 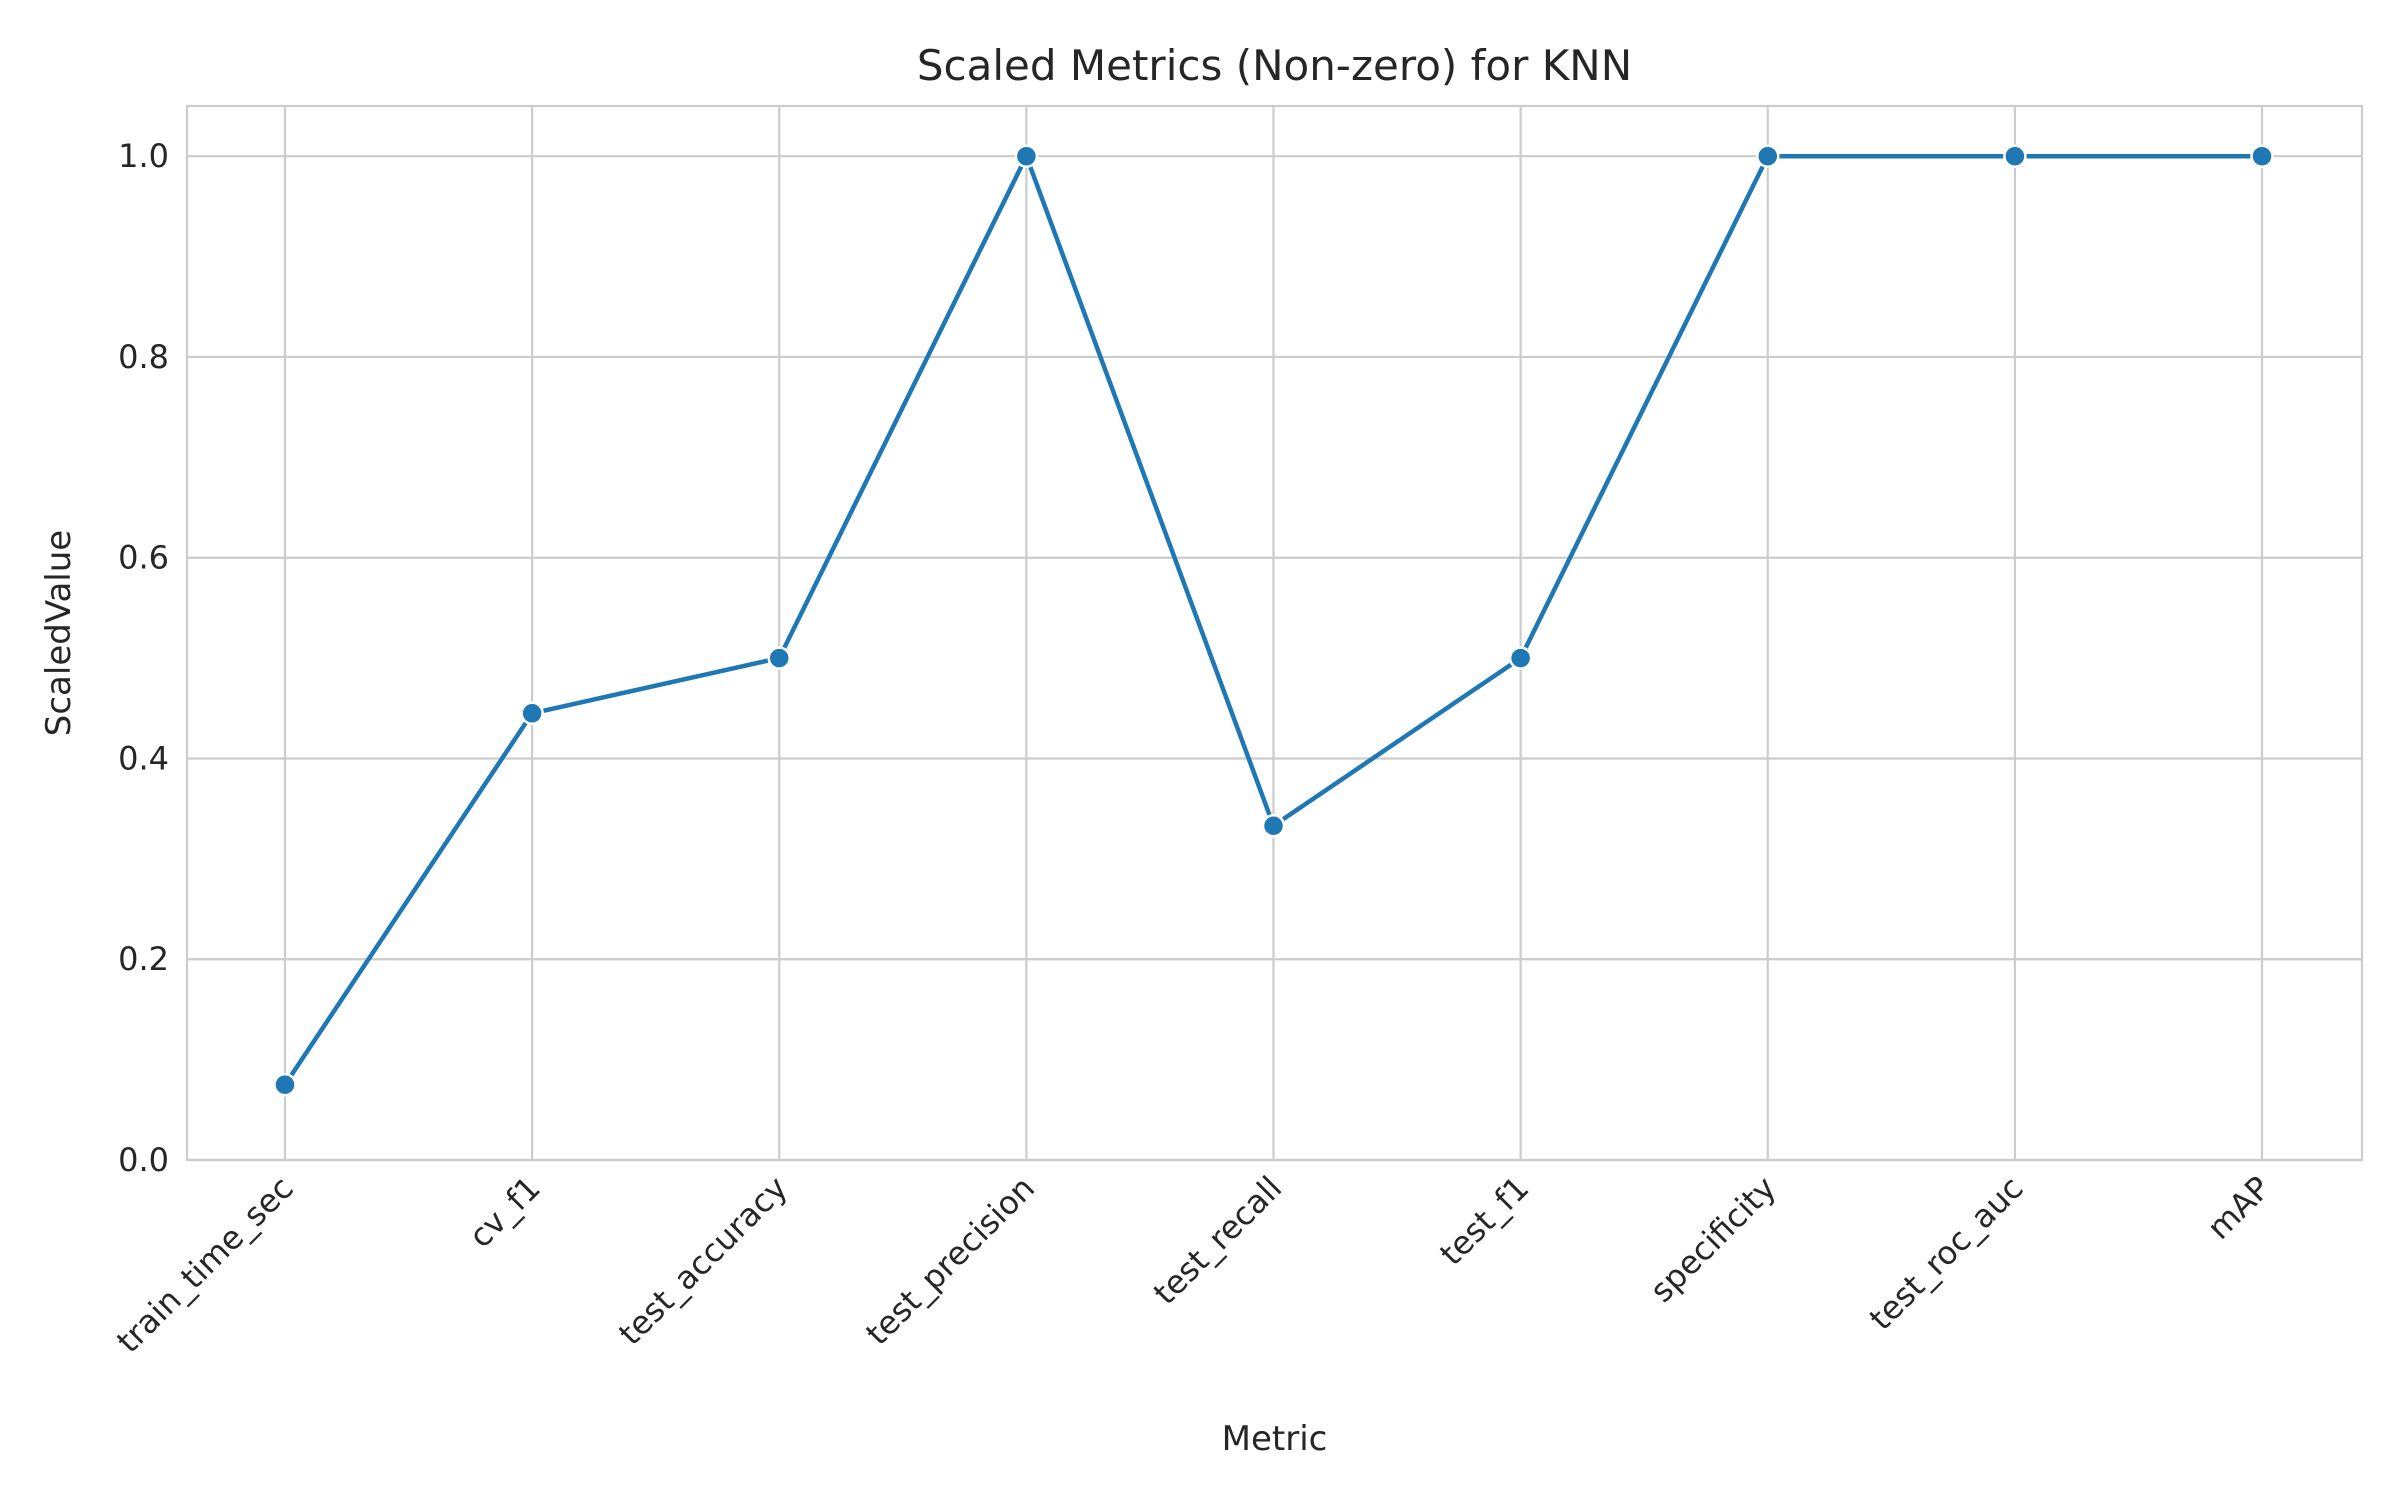 I want to click on x-tick-label: train_time_sec, so click(x=204, y=1264).